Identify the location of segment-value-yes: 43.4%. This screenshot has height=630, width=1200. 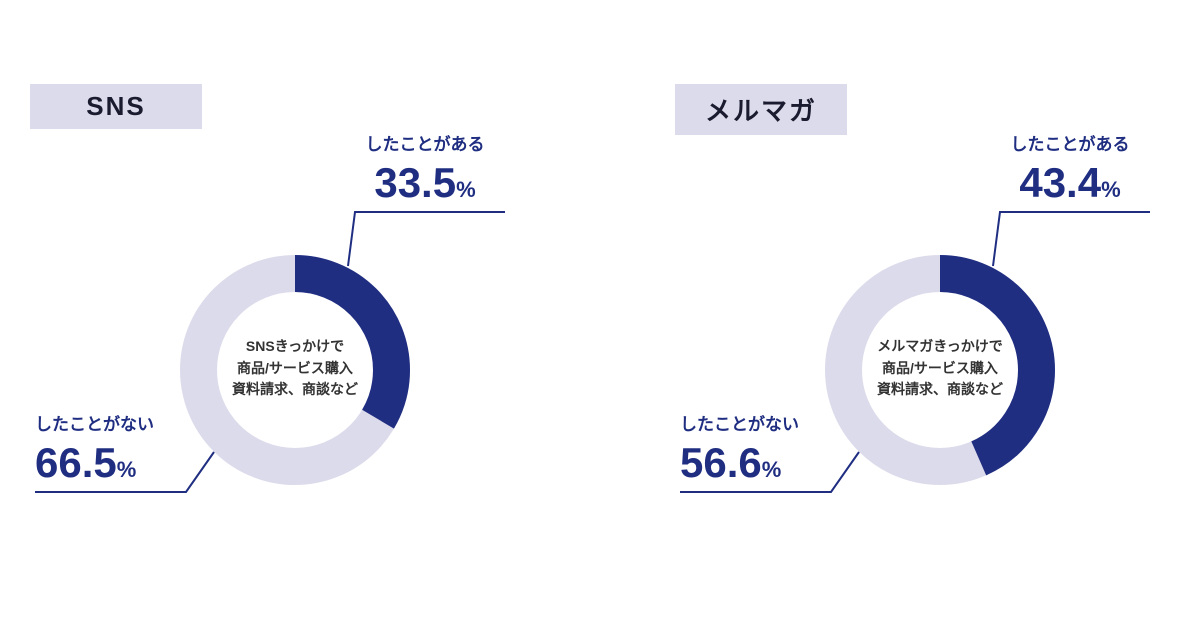
(1070, 183).